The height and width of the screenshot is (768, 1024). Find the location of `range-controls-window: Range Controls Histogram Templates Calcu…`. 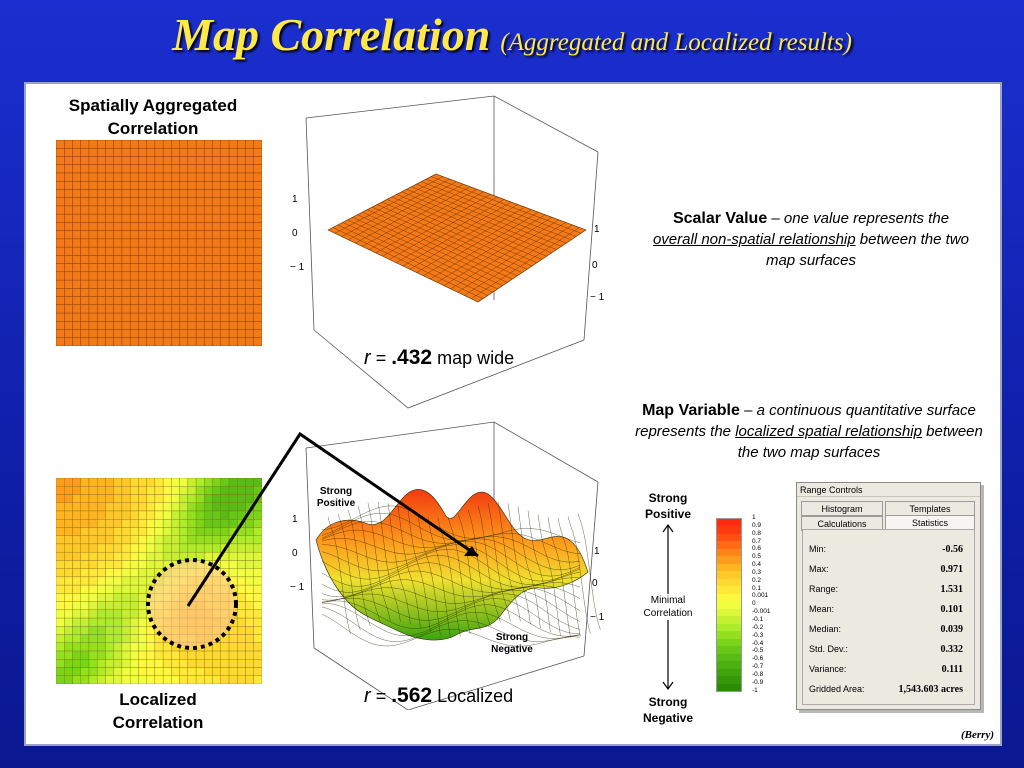

range-controls-window: Range Controls Histogram Templates Calcu… is located at coordinates (888, 596).